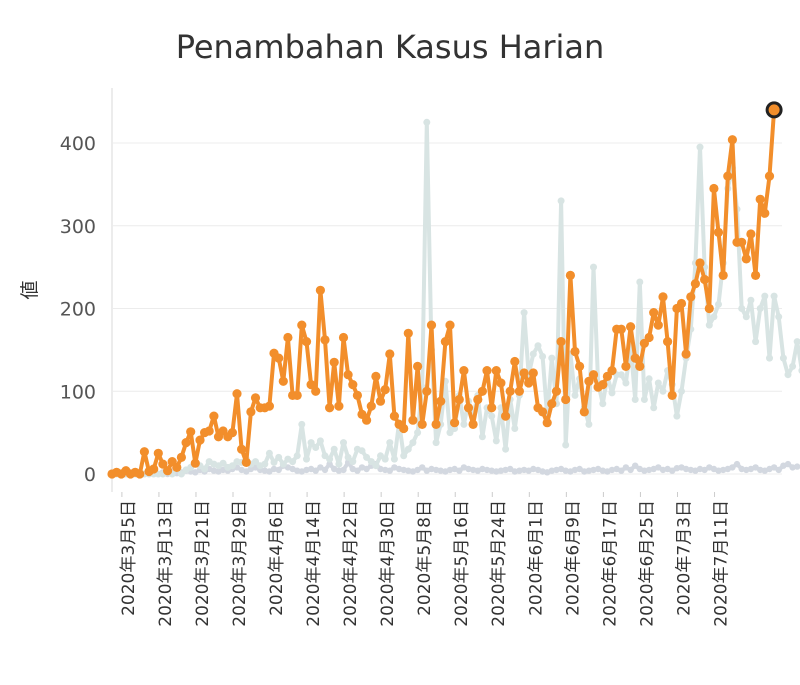 This screenshot has width=800, height=685. What do you see at coordinates (647, 563) in the screenshot?
I see `x-tick-label: 2020年6月25日` at bounding box center [647, 563].